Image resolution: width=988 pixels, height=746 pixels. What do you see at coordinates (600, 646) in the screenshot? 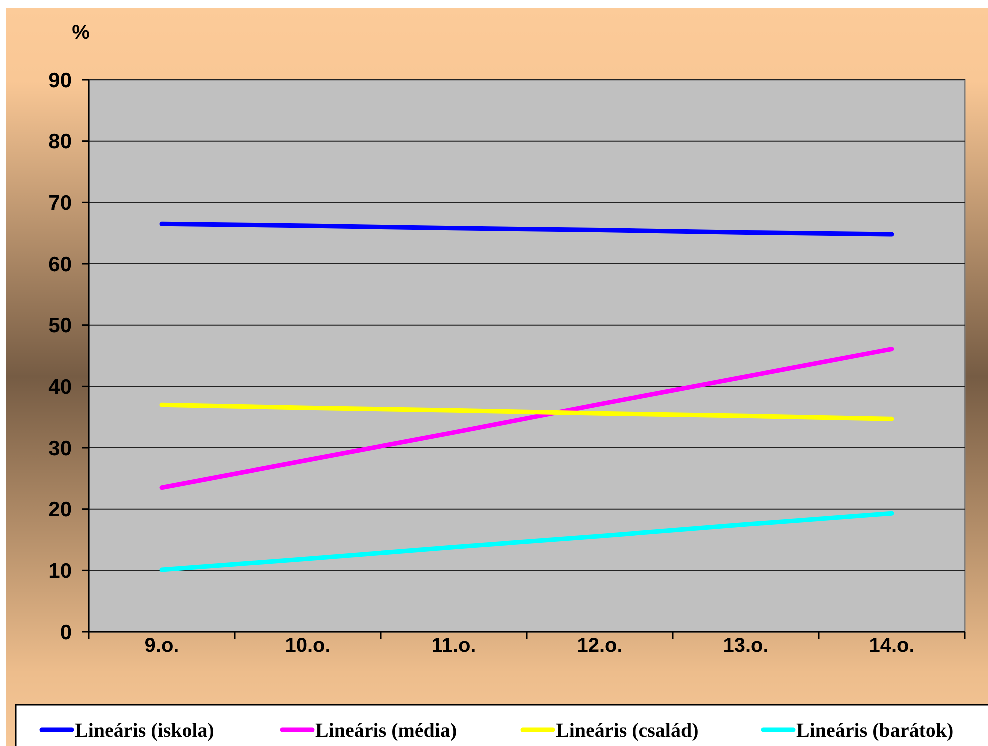
I see `x-tick-label: 12.o.` at bounding box center [600, 646].